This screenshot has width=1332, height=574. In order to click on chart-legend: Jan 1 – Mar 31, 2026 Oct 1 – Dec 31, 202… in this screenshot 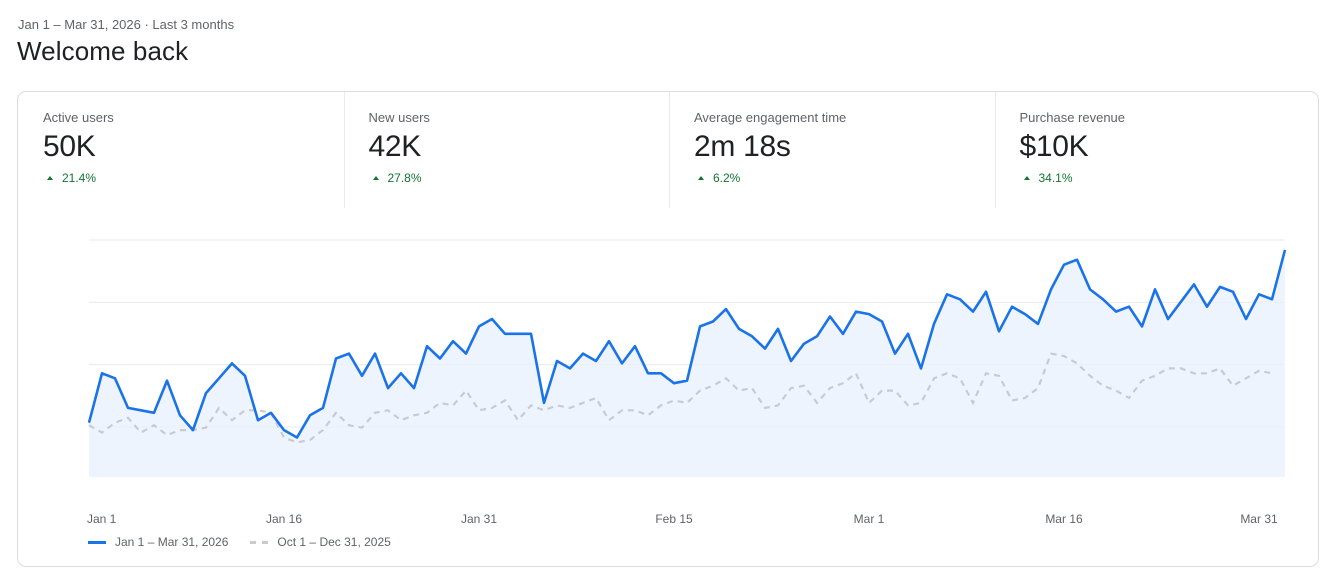, I will do `click(250, 542)`.